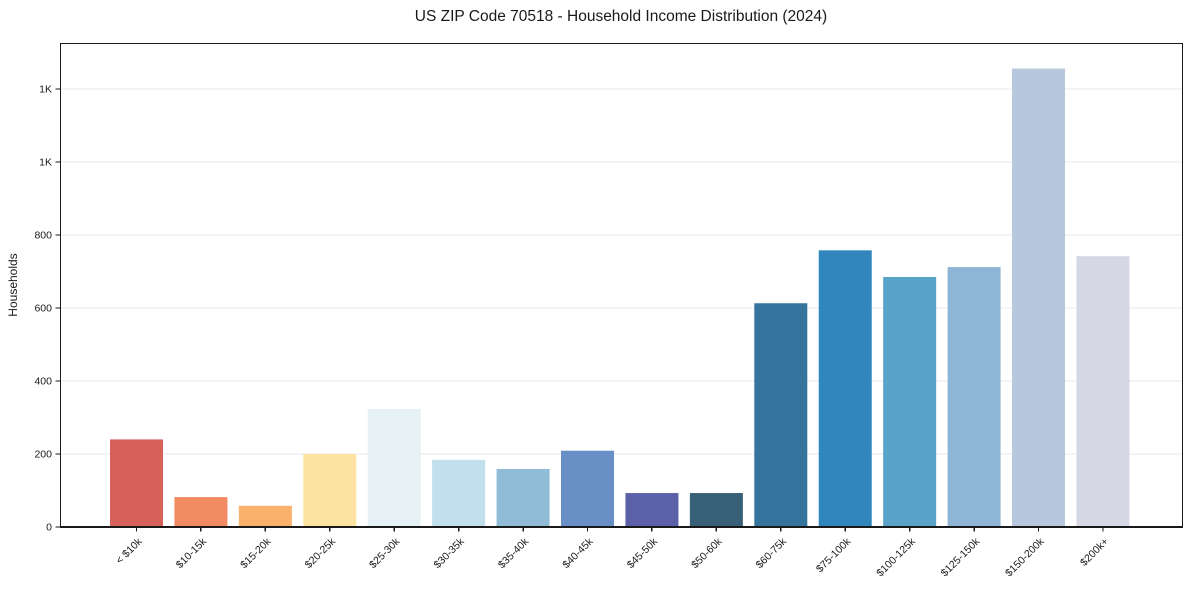 The image size is (1189, 590). What do you see at coordinates (13, 284) in the screenshot?
I see `y-axis-title: Households` at bounding box center [13, 284].